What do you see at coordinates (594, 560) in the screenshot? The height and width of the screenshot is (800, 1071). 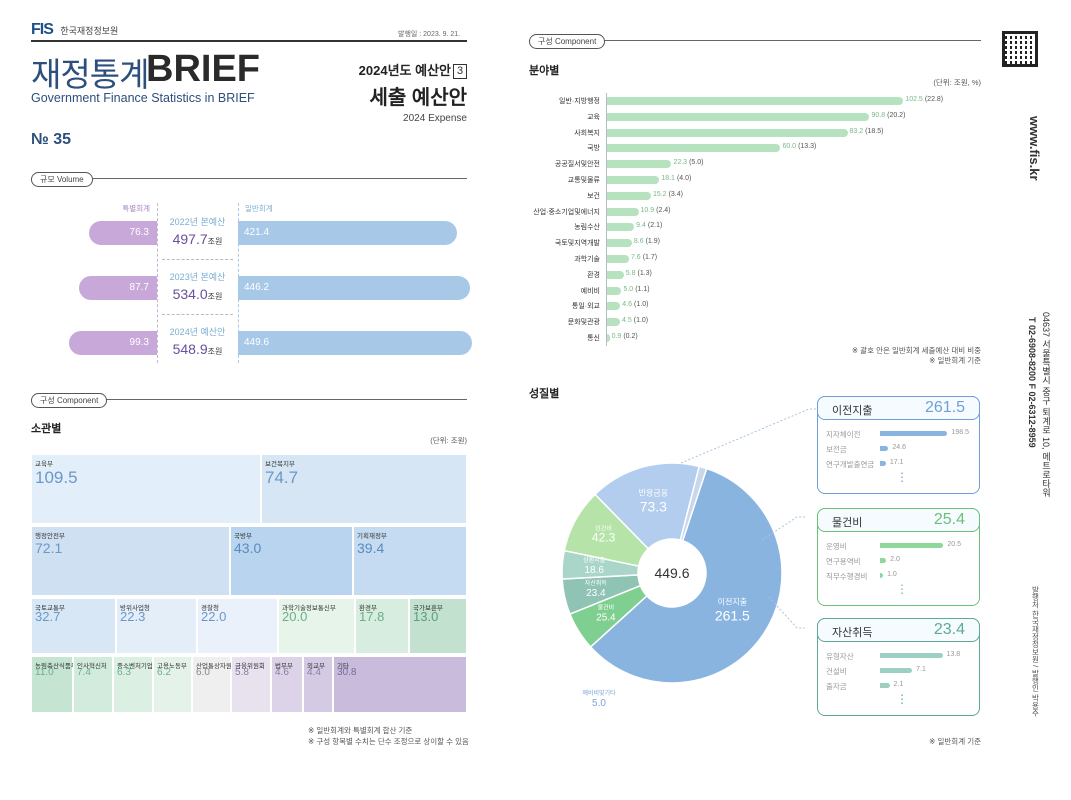 I see `donut-slice-label: 상환지출` at bounding box center [594, 560].